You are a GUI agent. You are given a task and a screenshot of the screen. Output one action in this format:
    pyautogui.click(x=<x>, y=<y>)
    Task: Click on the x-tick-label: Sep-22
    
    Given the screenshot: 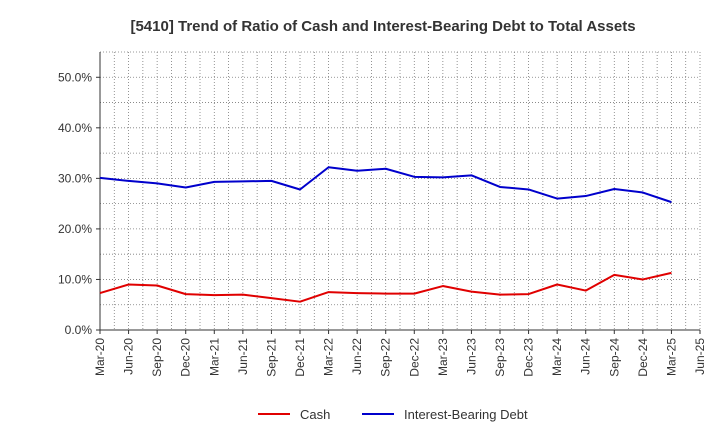 What is the action you would take?
    pyautogui.click(x=386, y=357)
    